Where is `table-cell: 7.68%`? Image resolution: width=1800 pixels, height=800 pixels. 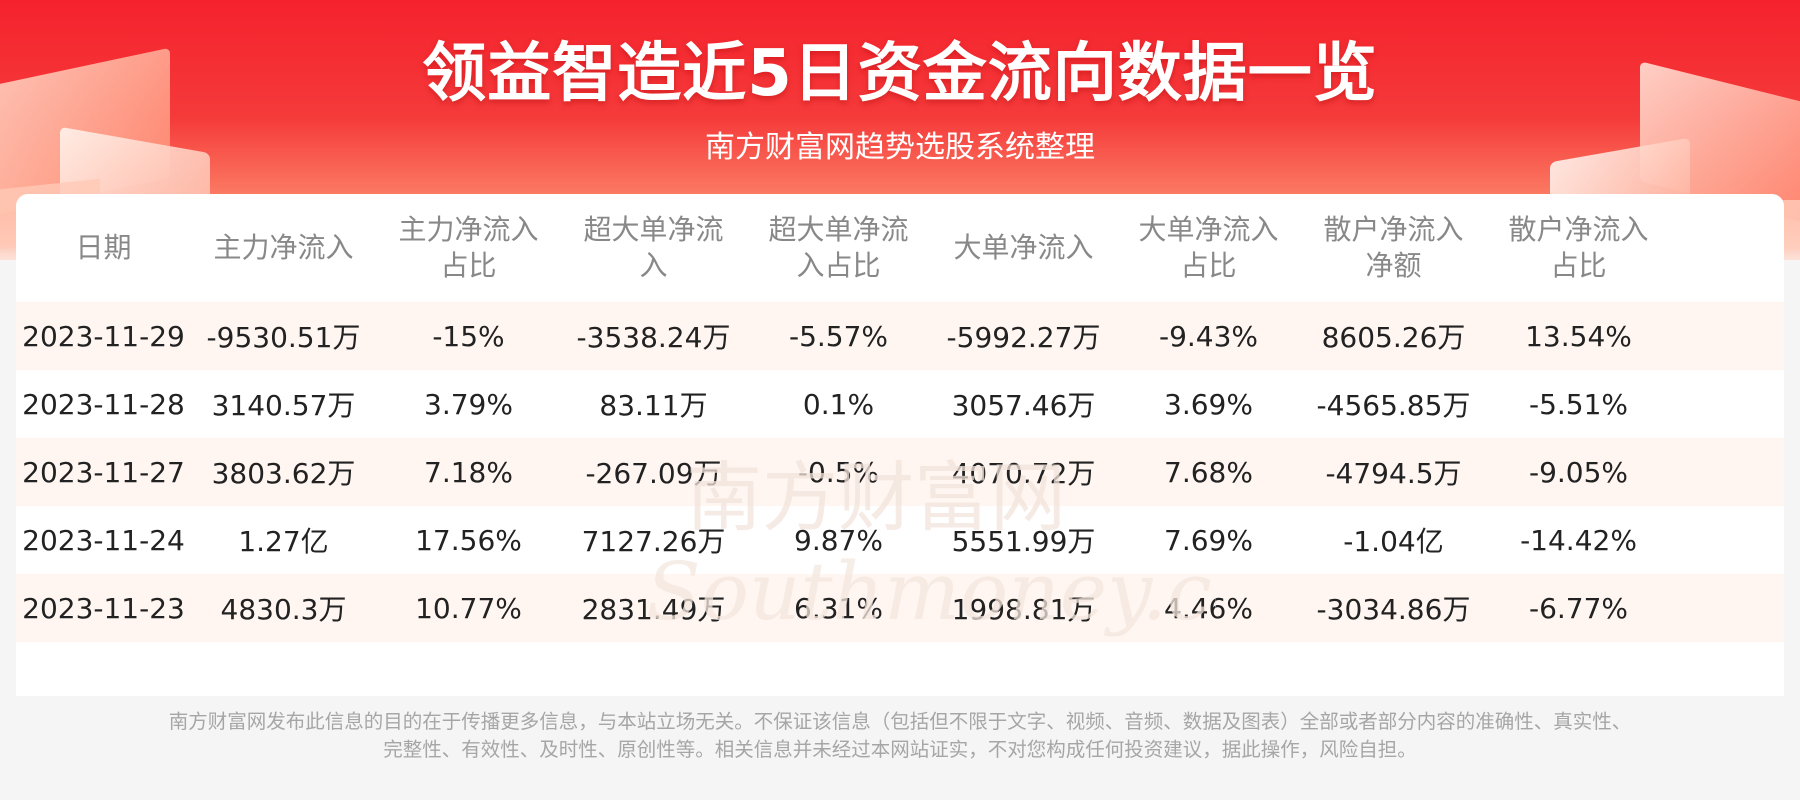 table-cell: 7.68% is located at coordinates (1208, 472).